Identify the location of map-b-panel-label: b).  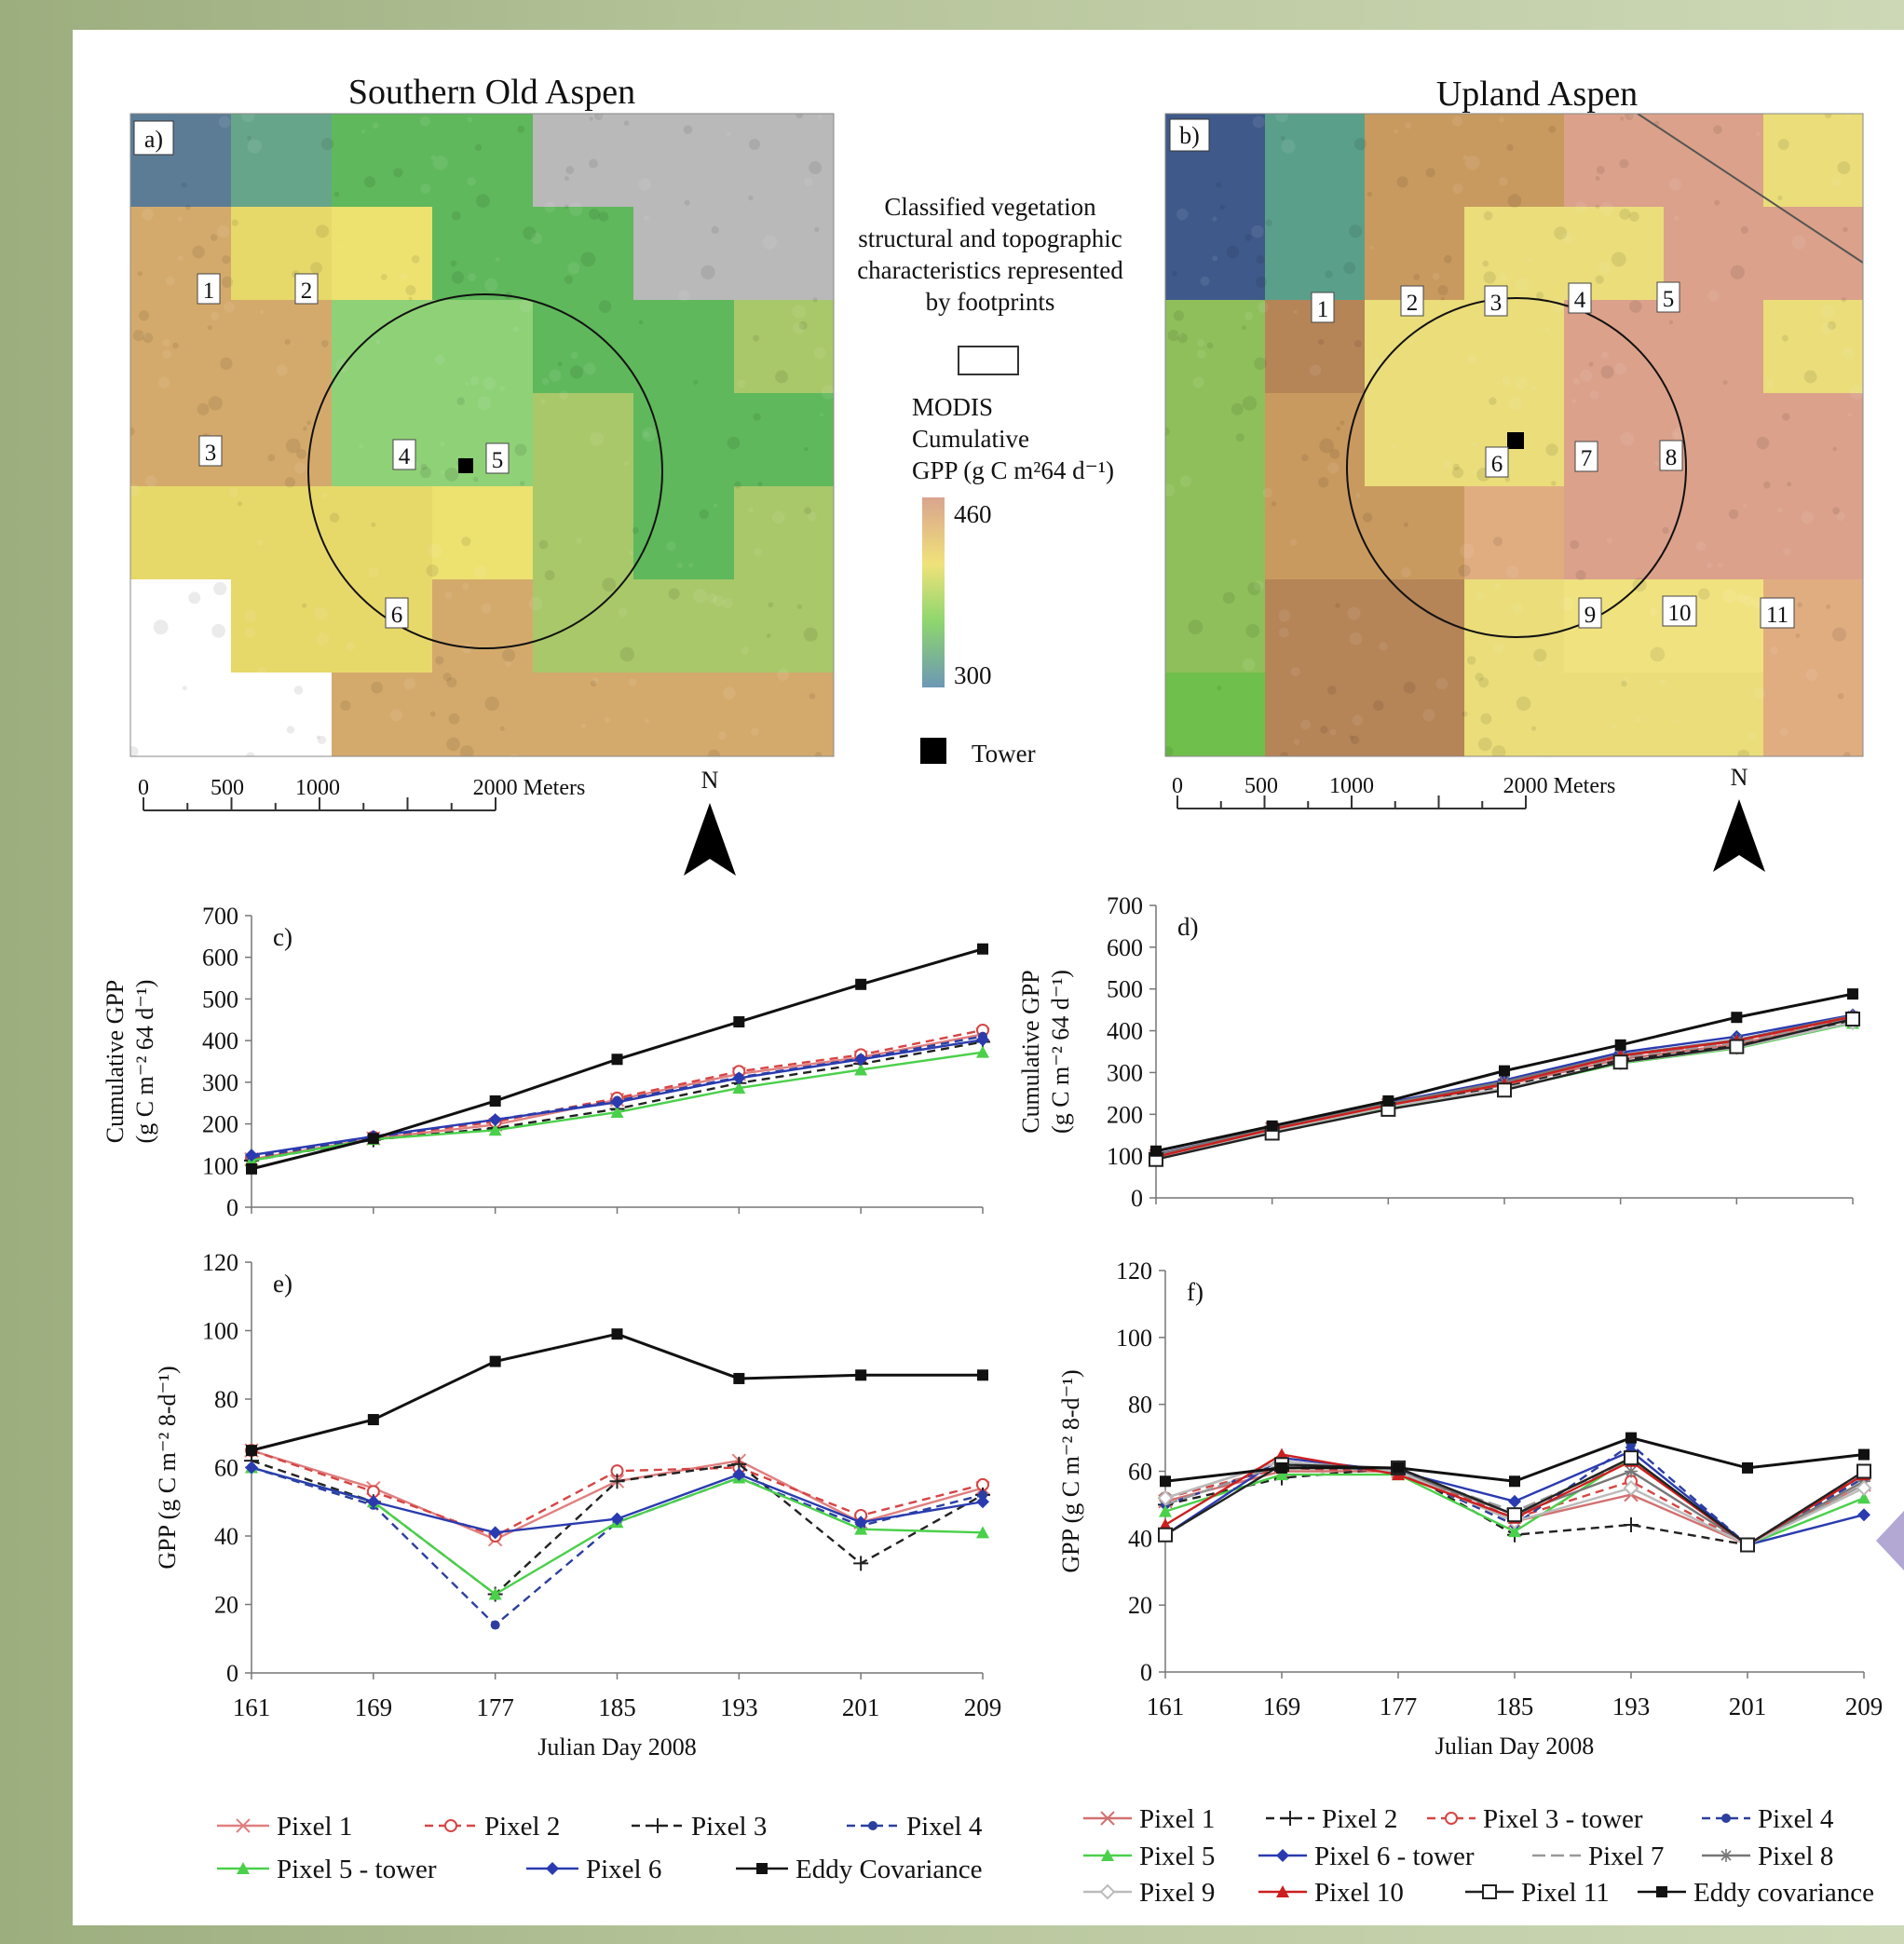
(1189, 135).